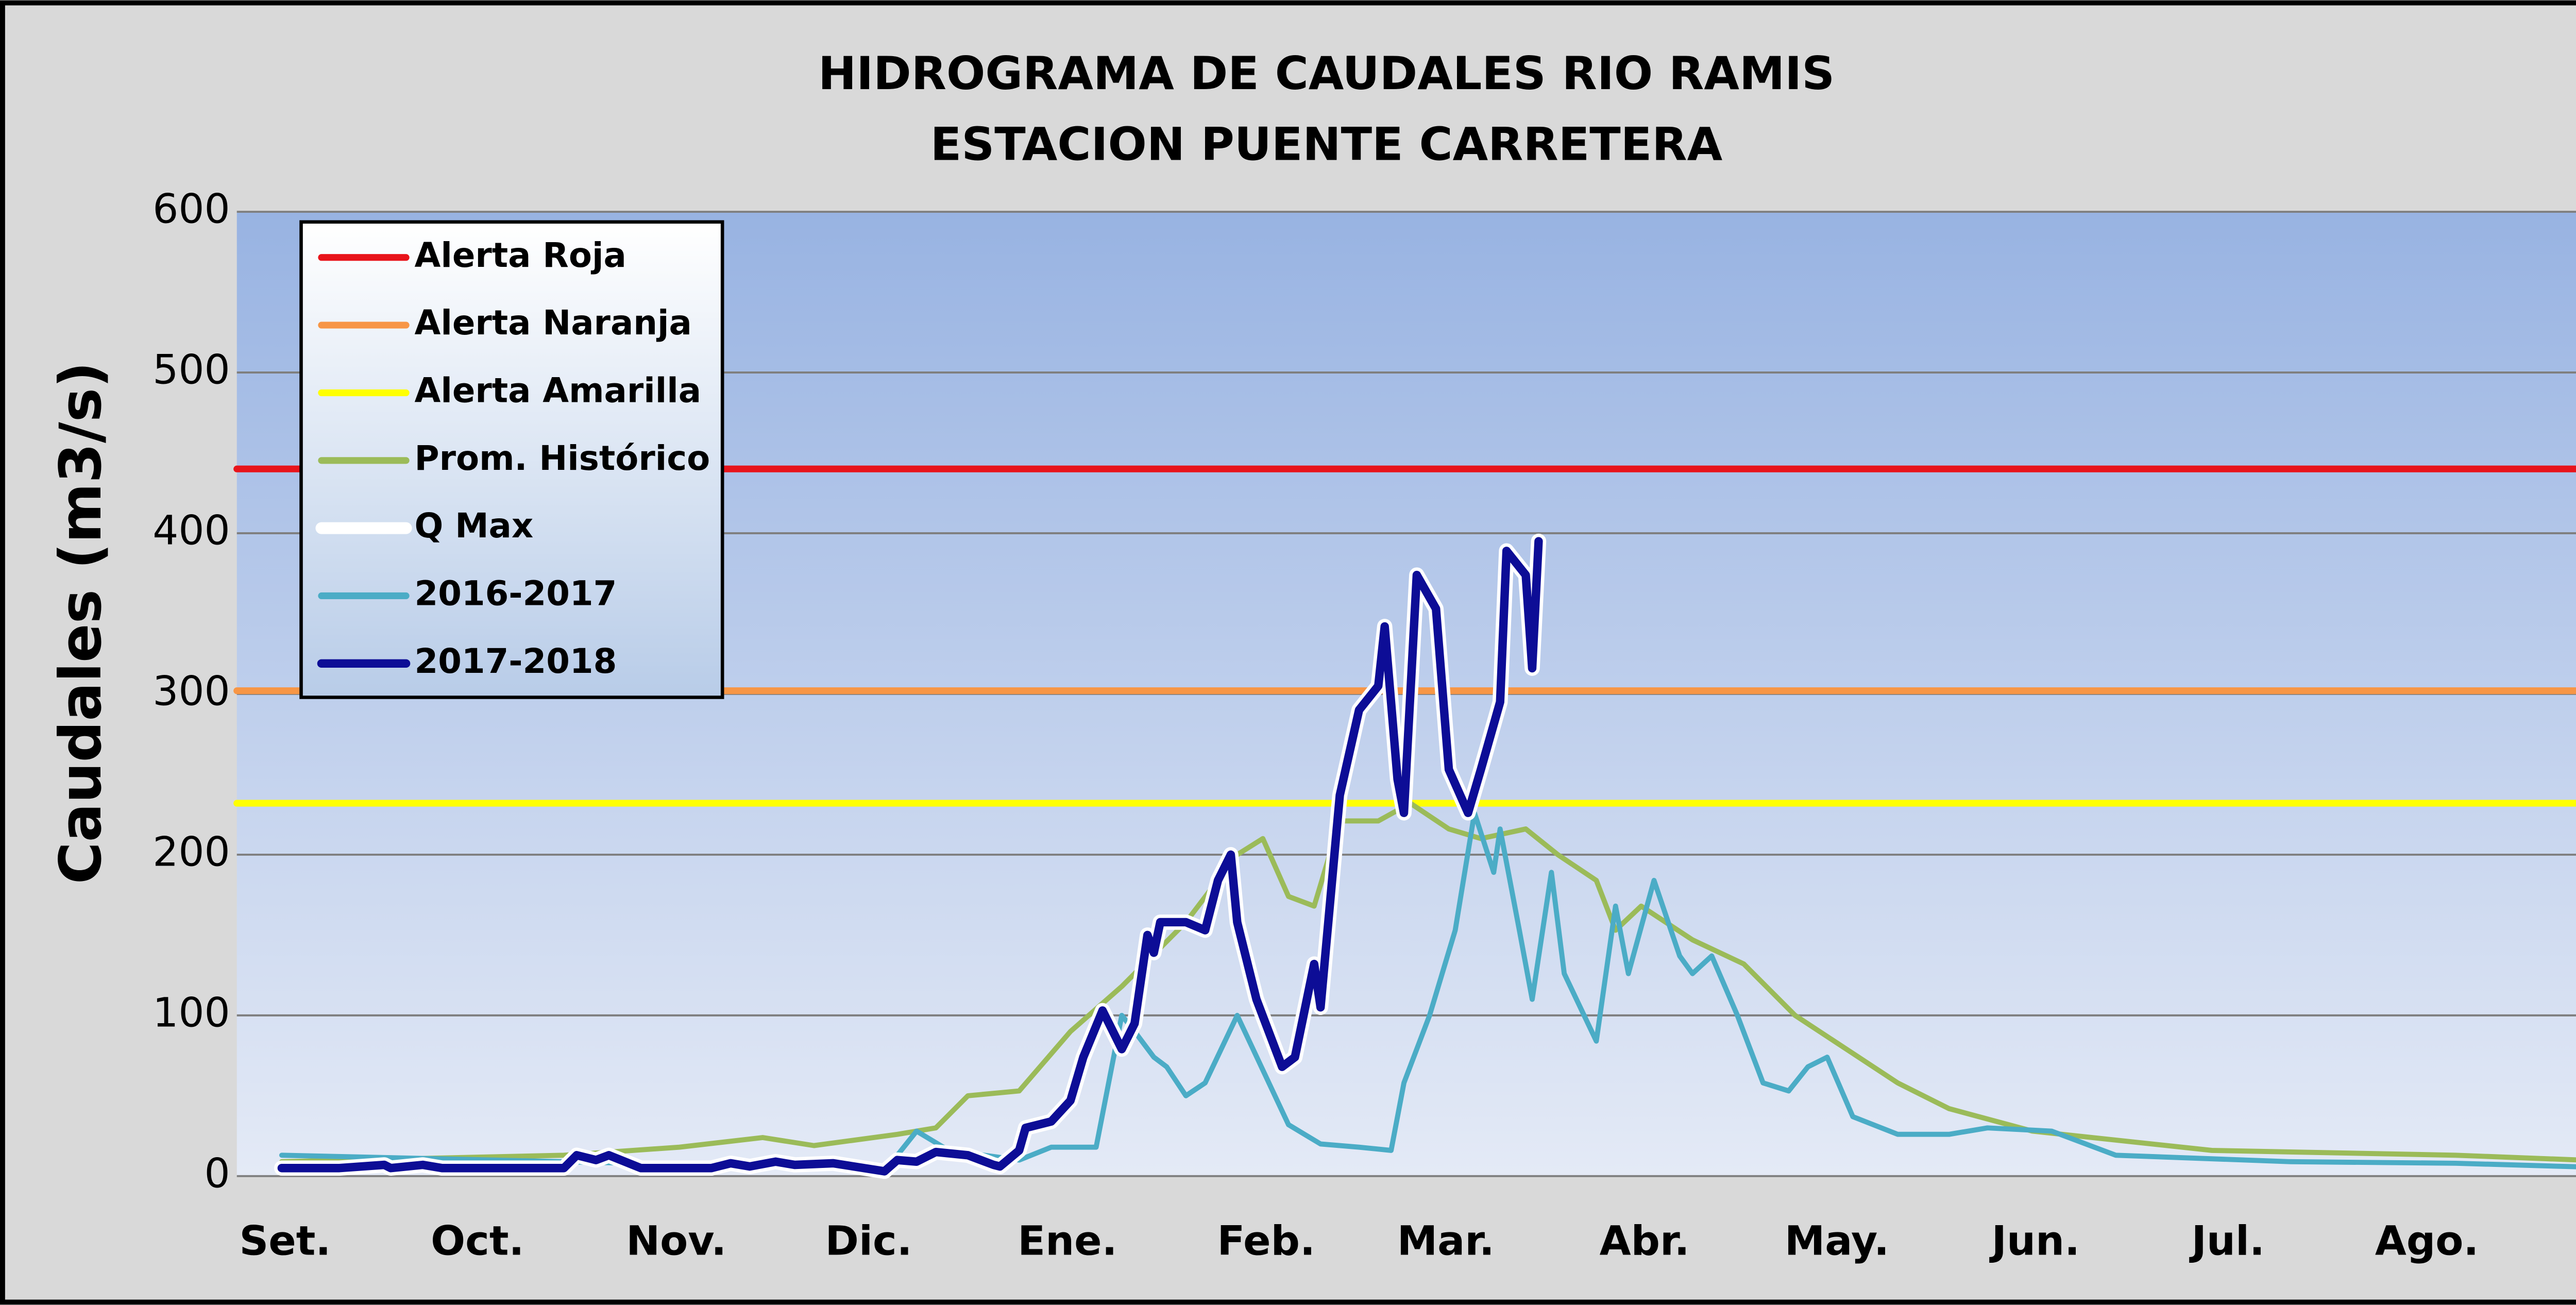 The height and width of the screenshot is (1305, 2576). What do you see at coordinates (474, 526) in the screenshot?
I see `legend-label: Q Max` at bounding box center [474, 526].